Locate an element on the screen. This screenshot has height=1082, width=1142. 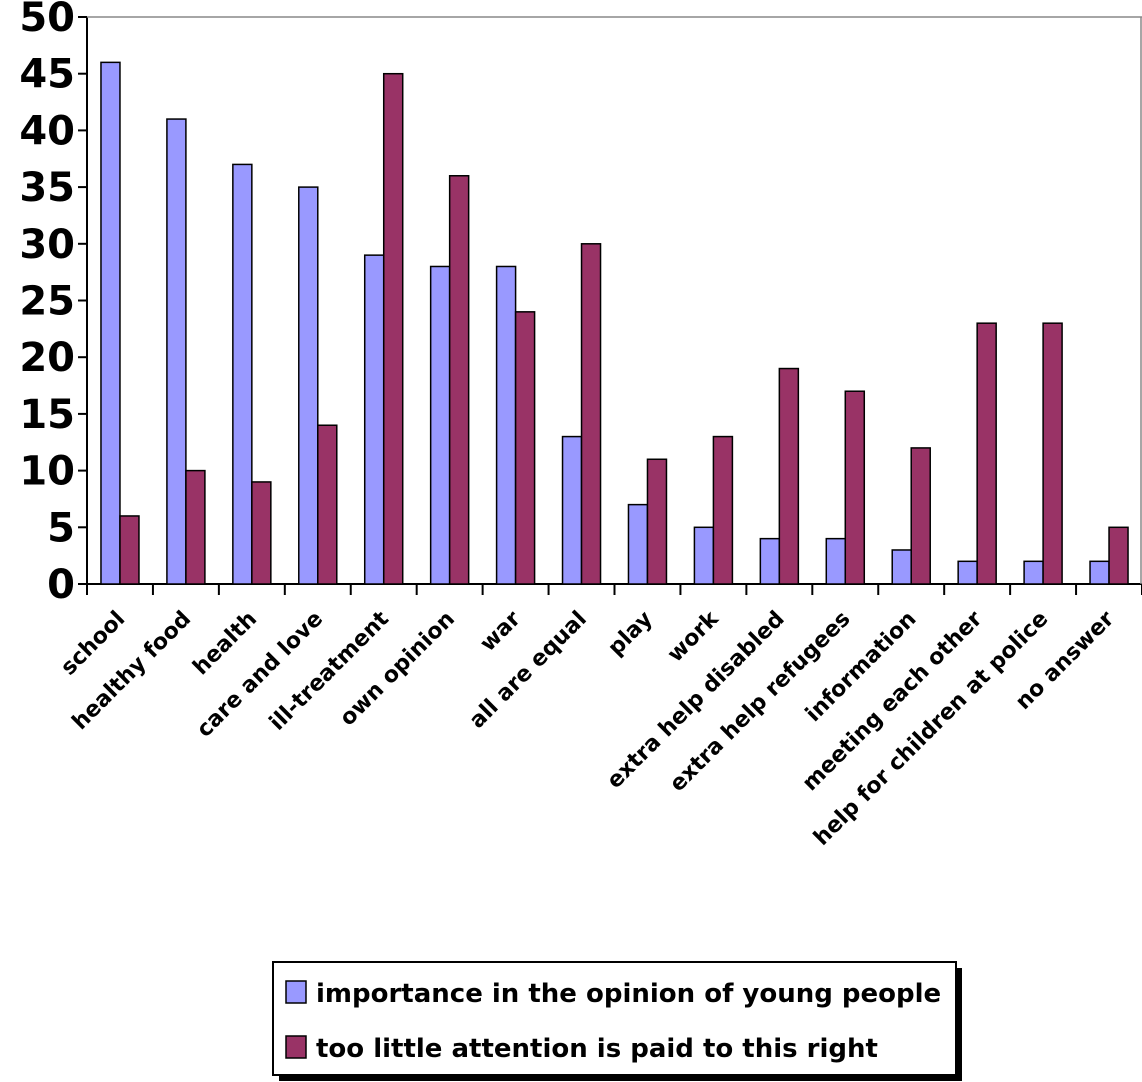
x-tick-label: ill-treatment is located at coordinates (329, 670).